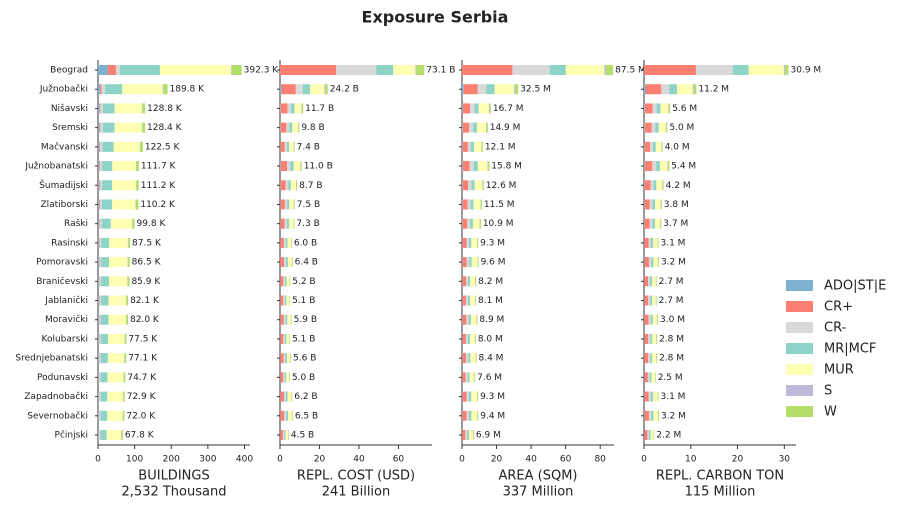 The height and width of the screenshot is (510, 906). Describe the element at coordinates (207, 460) in the screenshot. I see `x-tick-label: 300` at that location.